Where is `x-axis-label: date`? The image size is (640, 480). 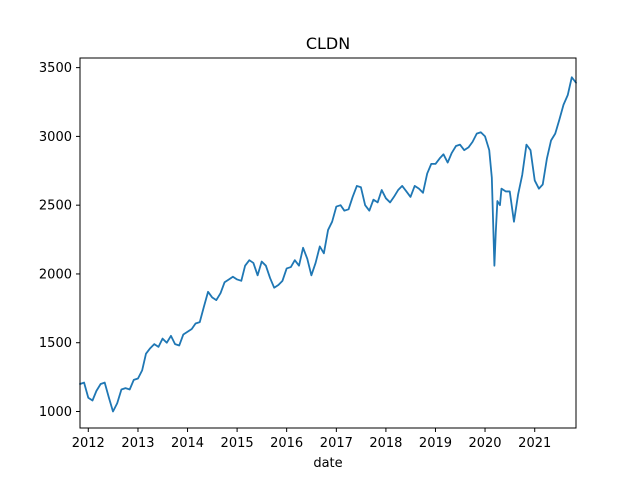 x-axis-label: date is located at coordinates (327, 463).